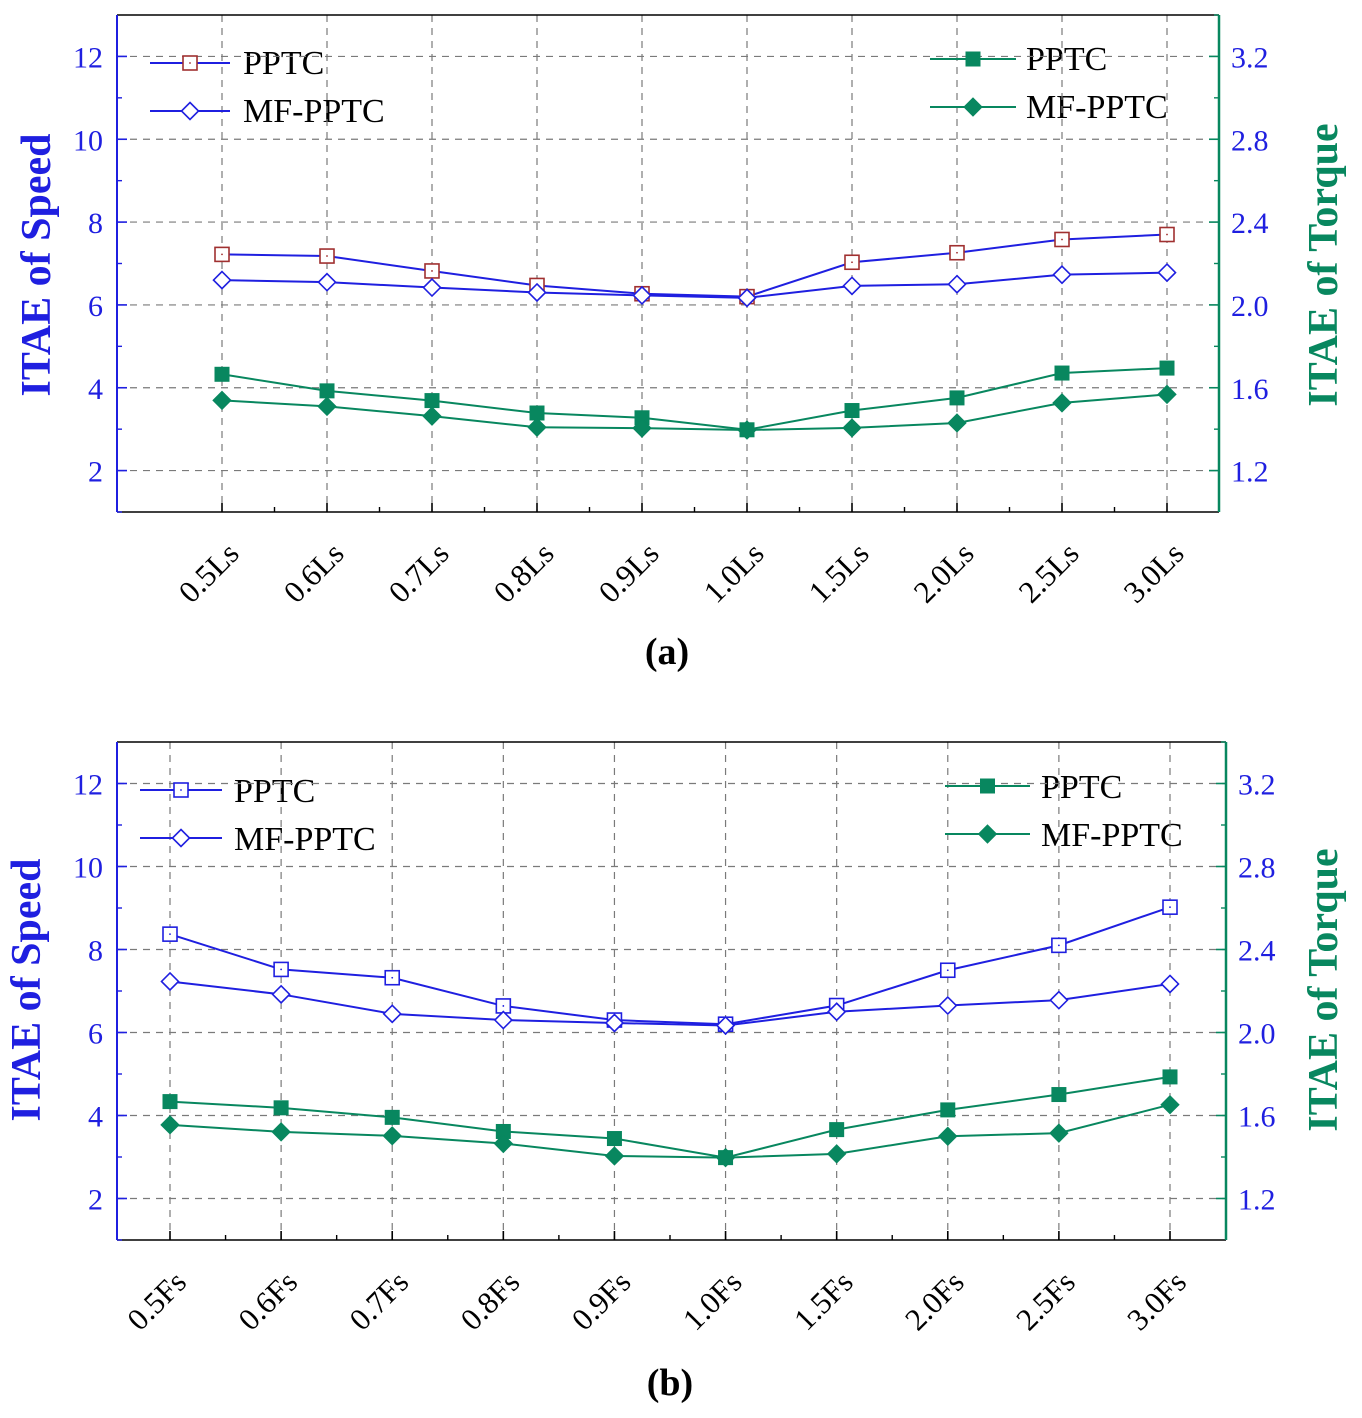  What do you see at coordinates (973, 107) in the screenshot?
I see `legend-marker-torque-mfpptc-a` at bounding box center [973, 107].